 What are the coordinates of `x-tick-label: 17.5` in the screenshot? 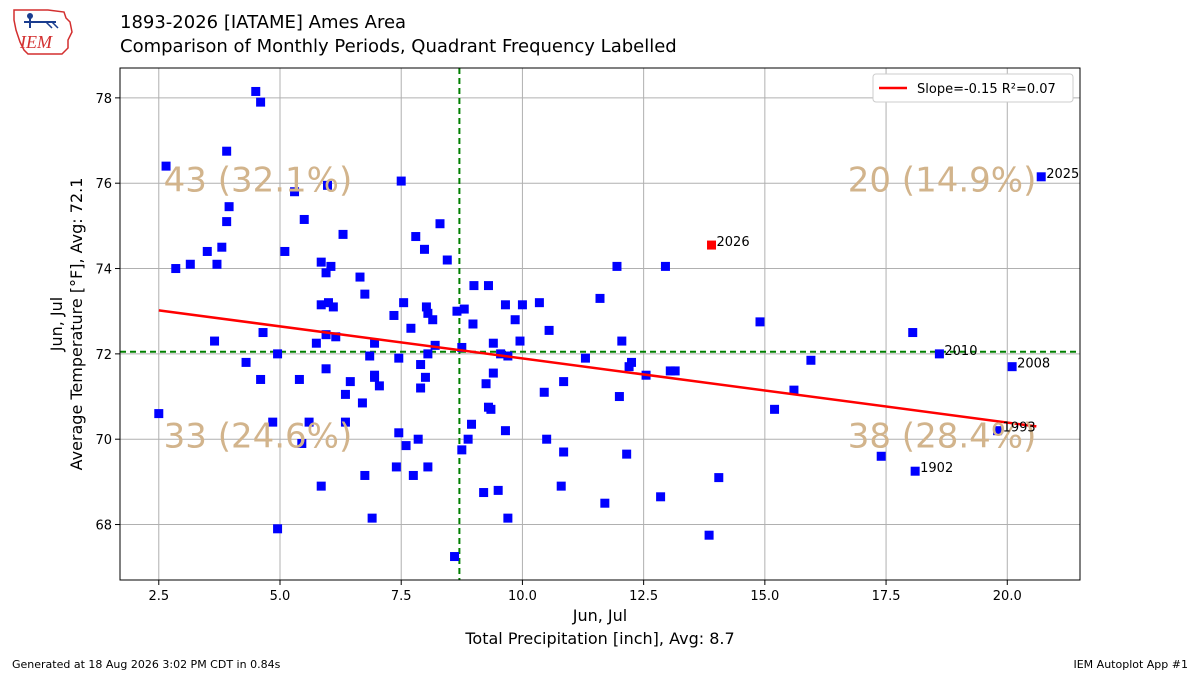 It's located at (886, 596).